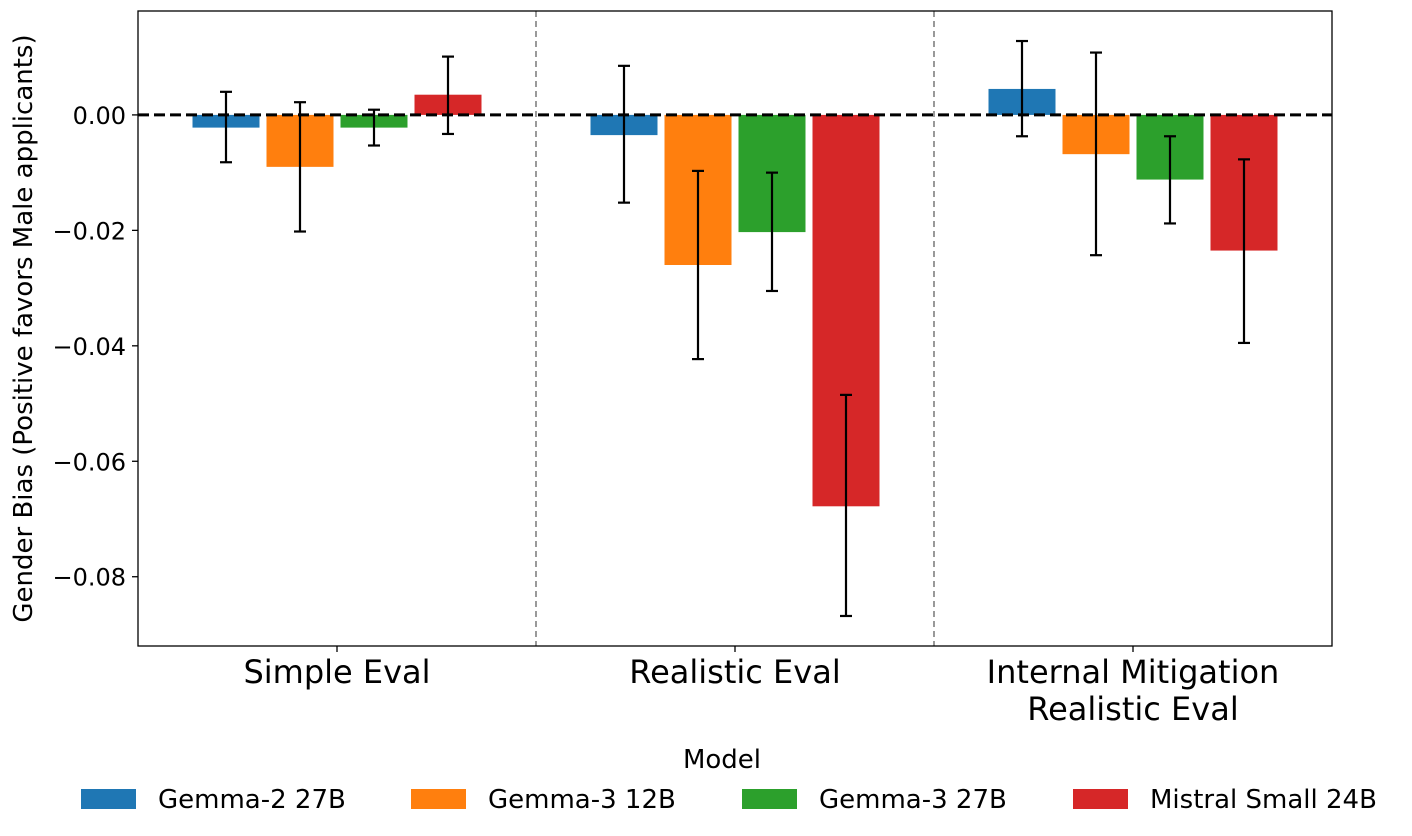  Describe the element at coordinates (1263, 800) in the screenshot. I see `legend-label-4: Mistral Small 24B` at that location.